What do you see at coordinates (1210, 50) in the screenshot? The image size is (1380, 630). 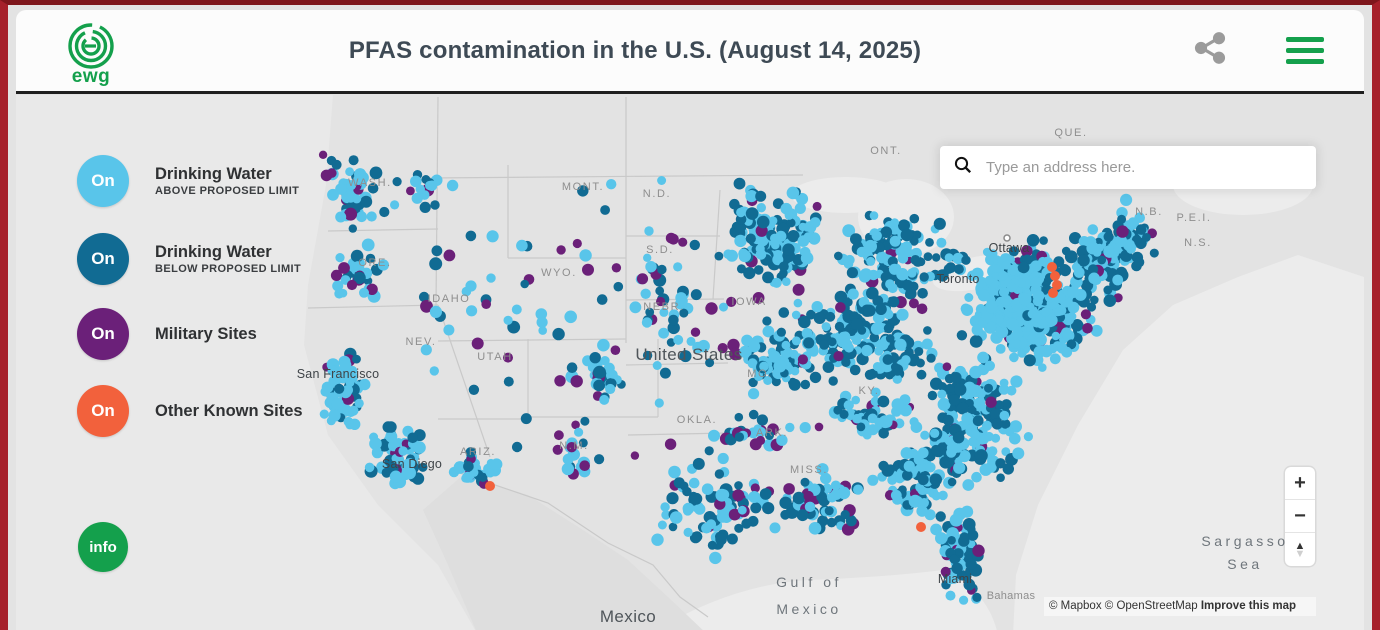 I see `share-button` at bounding box center [1210, 50].